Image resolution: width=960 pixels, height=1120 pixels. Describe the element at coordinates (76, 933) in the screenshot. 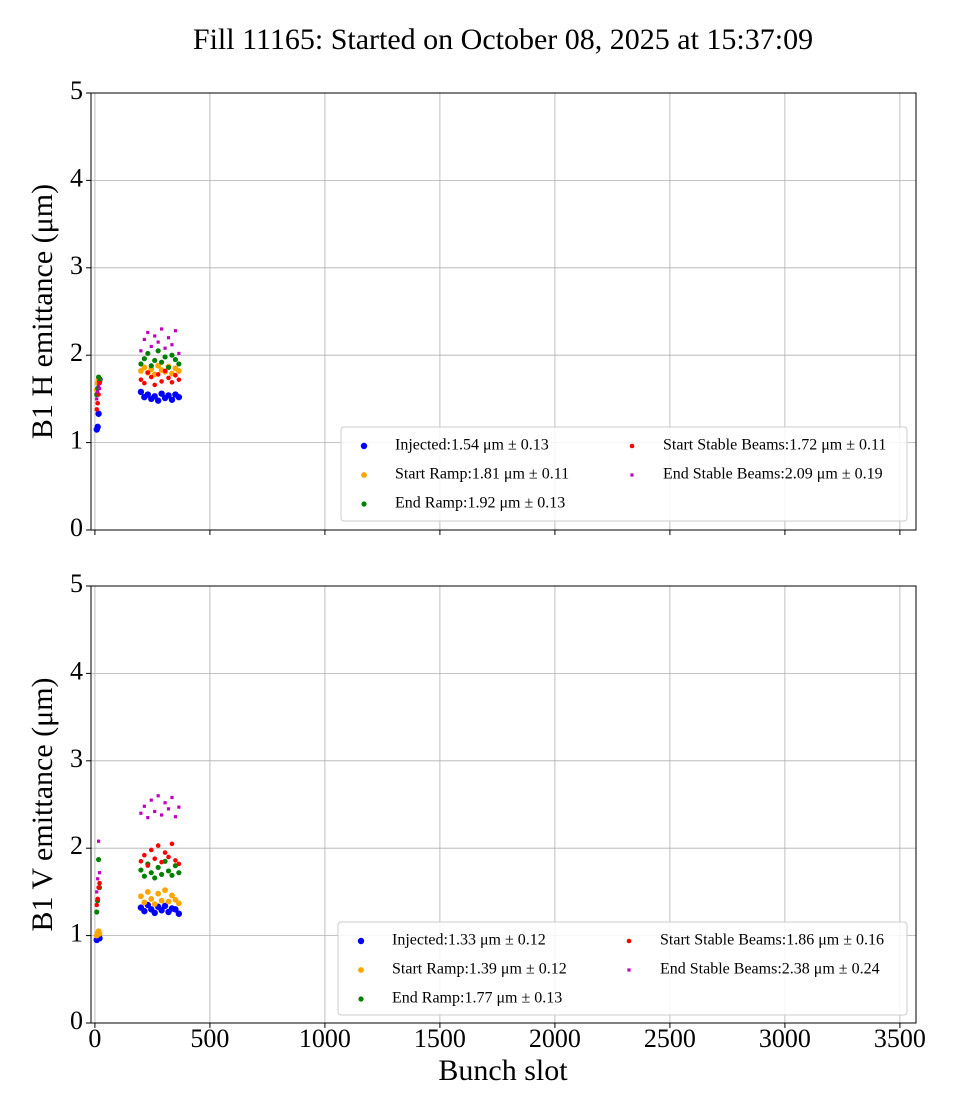

I see `y-tick-label: 1` at that location.